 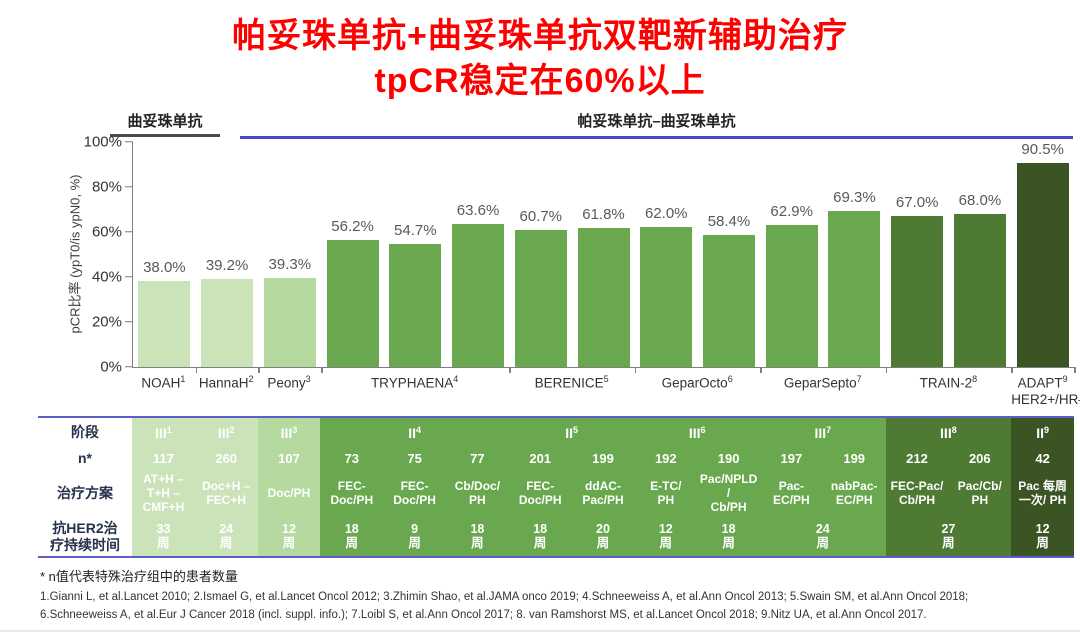 I want to click on bar-slot: 69.3%, so click(x=854, y=254).